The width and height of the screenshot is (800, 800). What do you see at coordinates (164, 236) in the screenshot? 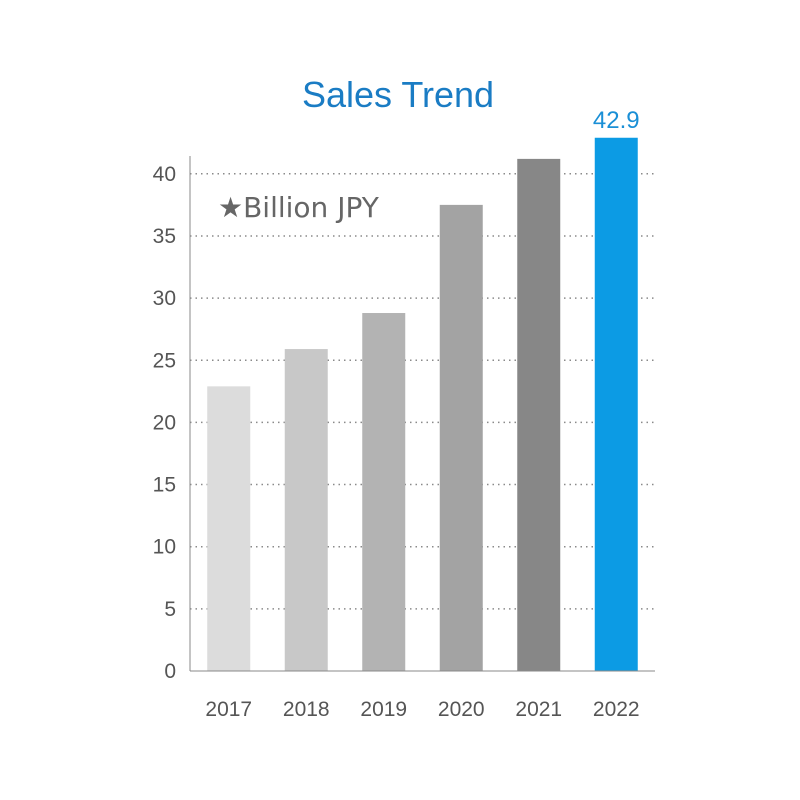
I see `y-tick-label: 35` at bounding box center [164, 236].